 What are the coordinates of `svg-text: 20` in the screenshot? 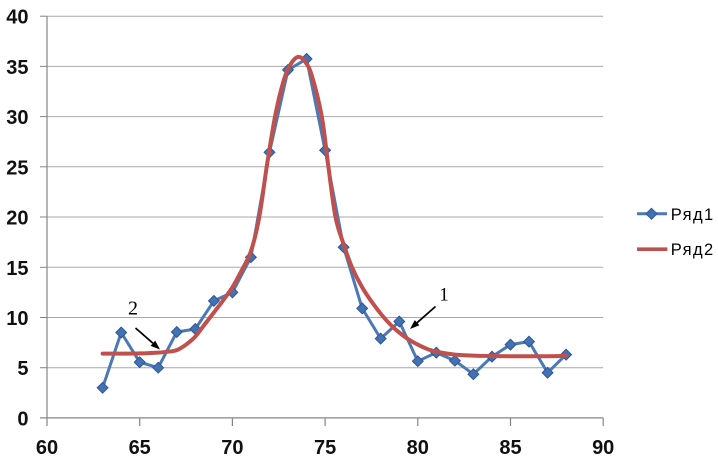 It's located at (17, 219).